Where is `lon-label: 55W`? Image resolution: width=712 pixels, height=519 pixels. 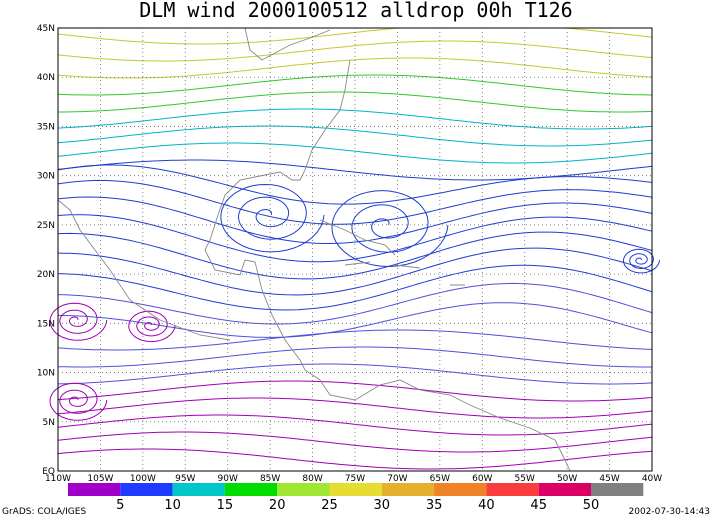 lon-label: 55W is located at coordinates (525, 479).